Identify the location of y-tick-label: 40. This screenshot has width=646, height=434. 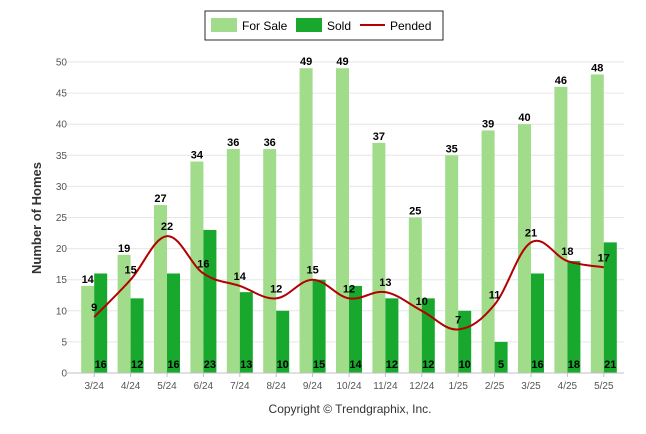
(62, 125).